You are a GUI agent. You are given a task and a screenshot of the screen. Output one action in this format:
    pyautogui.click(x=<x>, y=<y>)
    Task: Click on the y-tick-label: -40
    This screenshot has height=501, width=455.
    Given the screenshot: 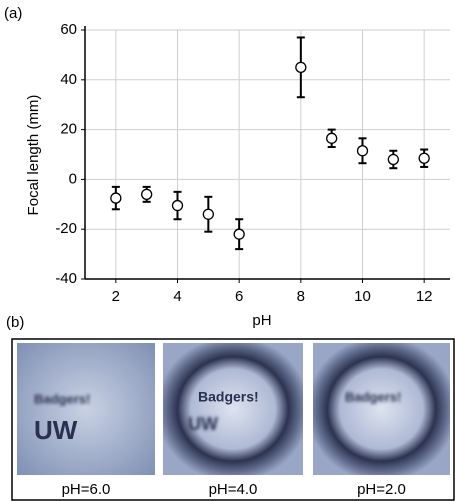 What is the action you would take?
    pyautogui.click(x=66, y=278)
    